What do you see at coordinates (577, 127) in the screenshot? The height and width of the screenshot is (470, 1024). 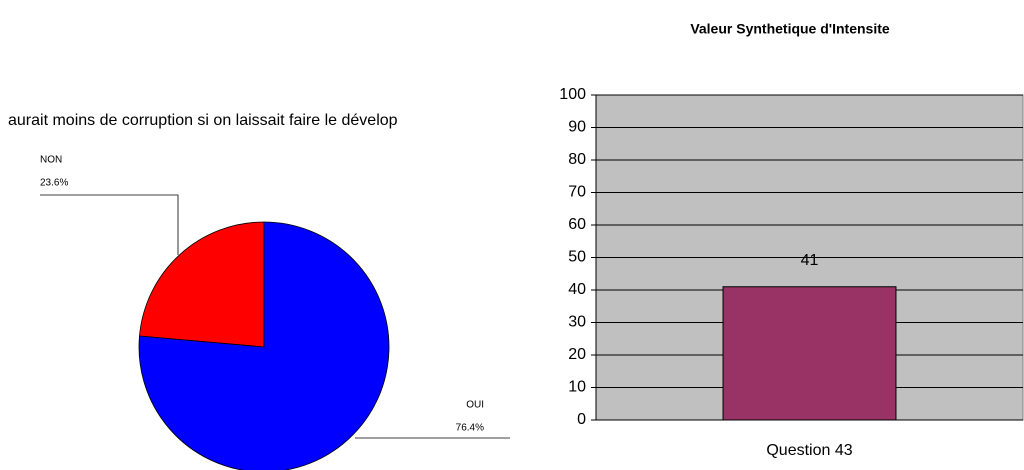 I see `y-tick-label: 90` at bounding box center [577, 127].